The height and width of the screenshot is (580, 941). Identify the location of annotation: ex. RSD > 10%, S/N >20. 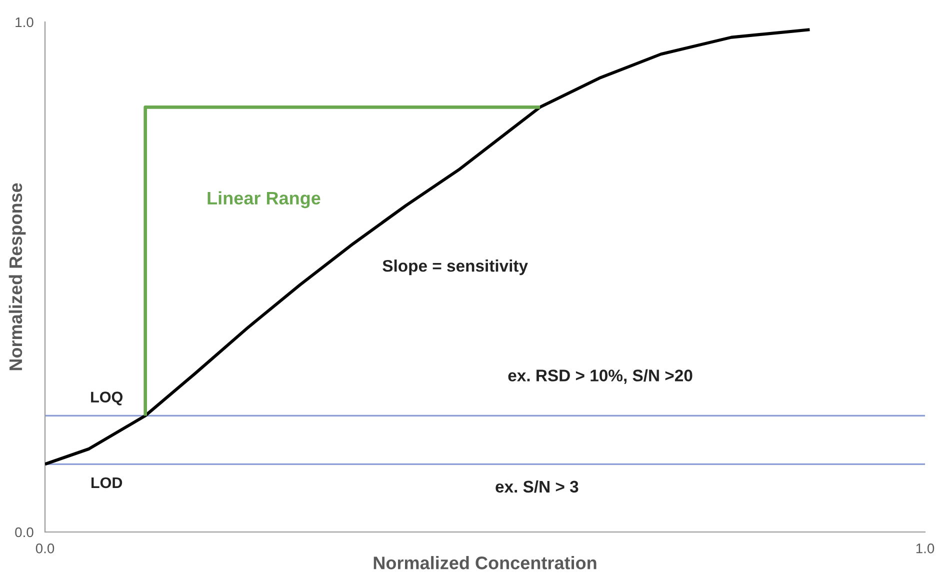
(600, 376).